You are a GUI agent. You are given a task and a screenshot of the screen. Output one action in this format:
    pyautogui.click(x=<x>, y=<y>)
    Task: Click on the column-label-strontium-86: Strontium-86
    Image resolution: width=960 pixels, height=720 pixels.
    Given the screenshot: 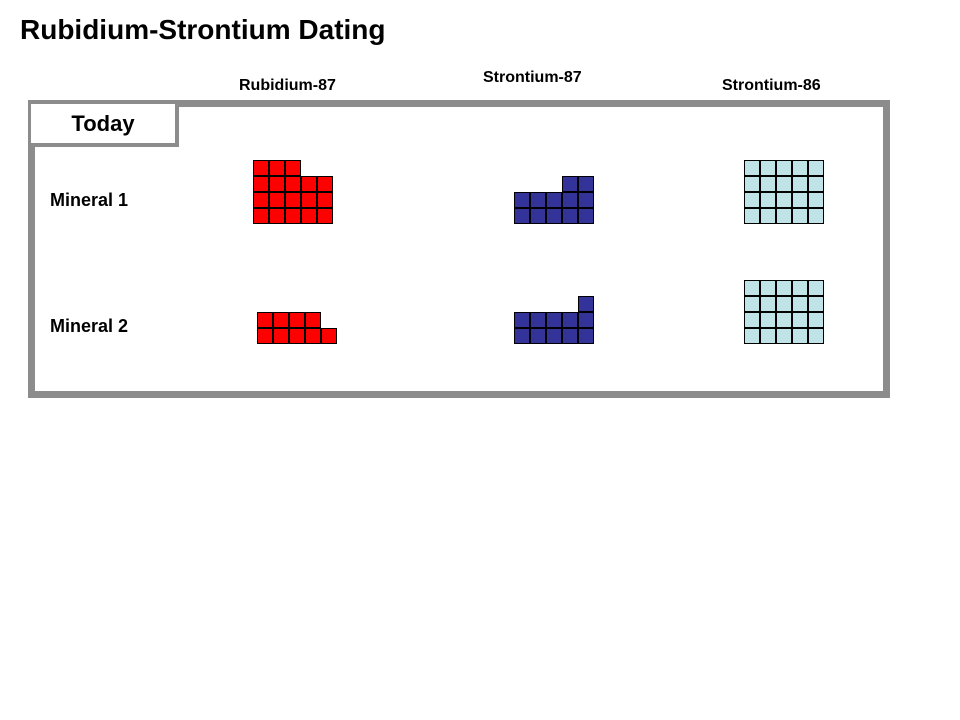 What is the action you would take?
    pyautogui.click(x=771, y=85)
    